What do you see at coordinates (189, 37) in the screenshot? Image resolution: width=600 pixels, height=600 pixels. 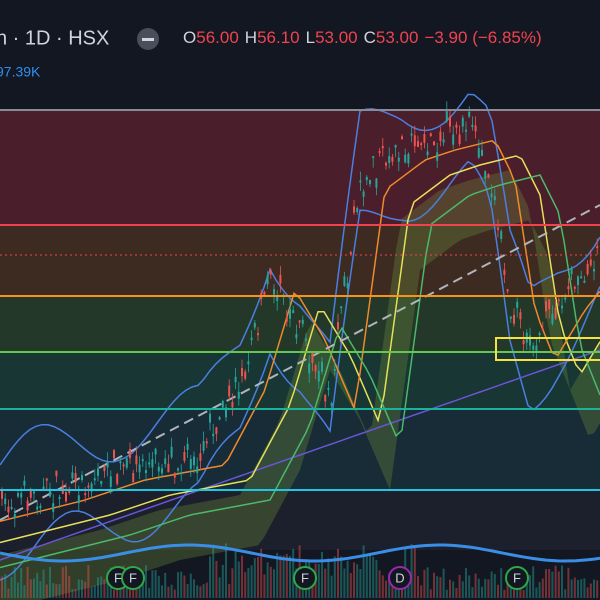 I see `ohlc-key: O` at bounding box center [189, 37].